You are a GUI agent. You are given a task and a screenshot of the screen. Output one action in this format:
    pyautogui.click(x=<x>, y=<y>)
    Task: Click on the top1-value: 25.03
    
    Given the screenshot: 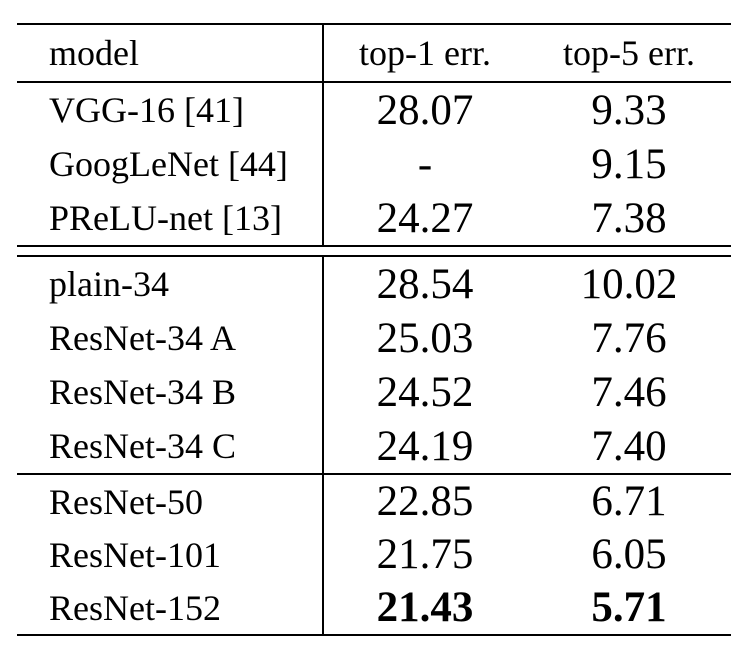 What is the action you would take?
    pyautogui.click(x=425, y=338)
    